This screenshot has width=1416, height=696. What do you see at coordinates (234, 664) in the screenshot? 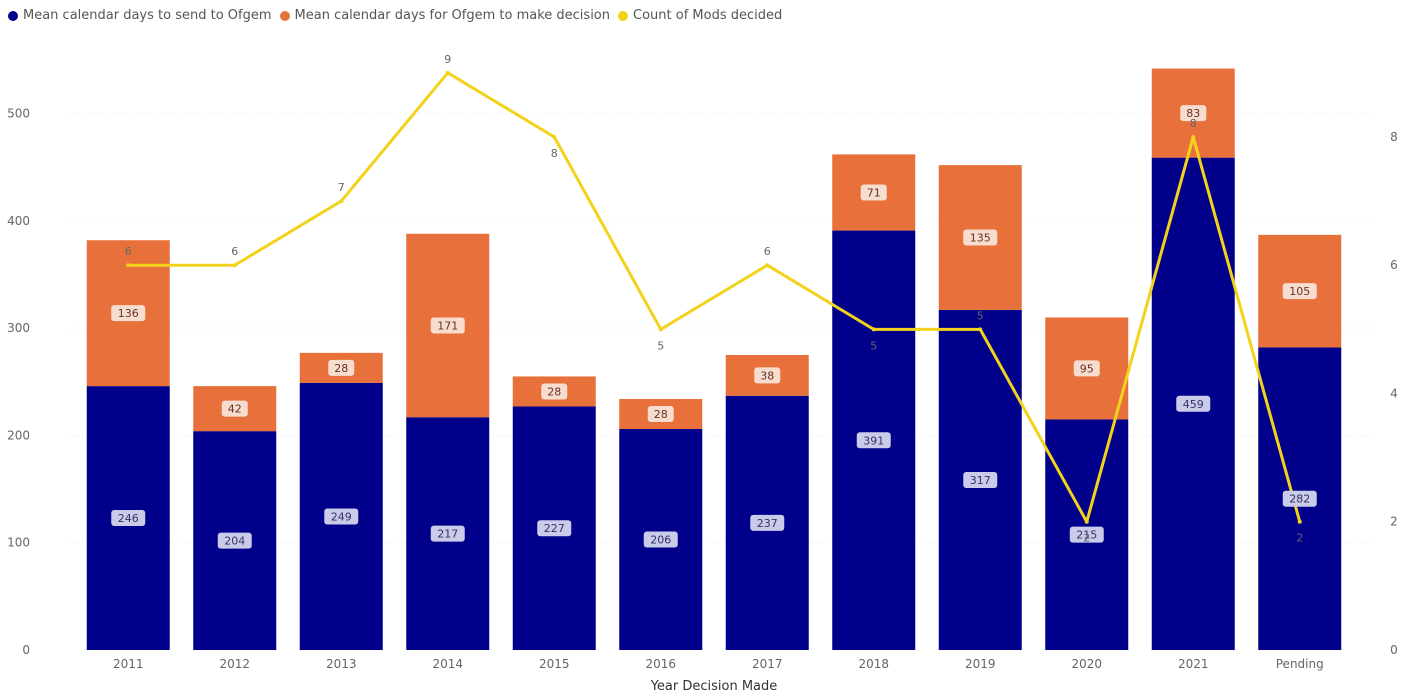
I see `x-tick-label: 2012` at bounding box center [234, 664].